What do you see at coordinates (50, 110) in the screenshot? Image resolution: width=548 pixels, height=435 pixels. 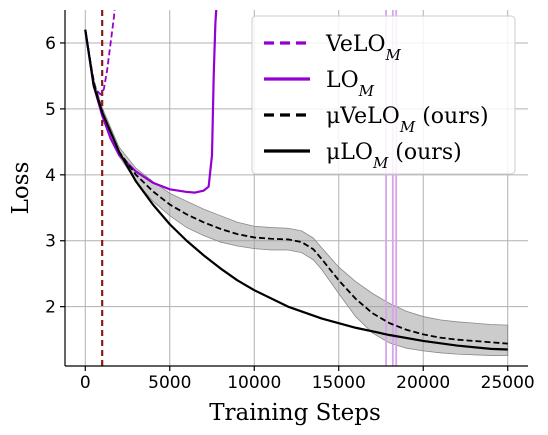 I see `y-tick-label-3: 5` at bounding box center [50, 110].